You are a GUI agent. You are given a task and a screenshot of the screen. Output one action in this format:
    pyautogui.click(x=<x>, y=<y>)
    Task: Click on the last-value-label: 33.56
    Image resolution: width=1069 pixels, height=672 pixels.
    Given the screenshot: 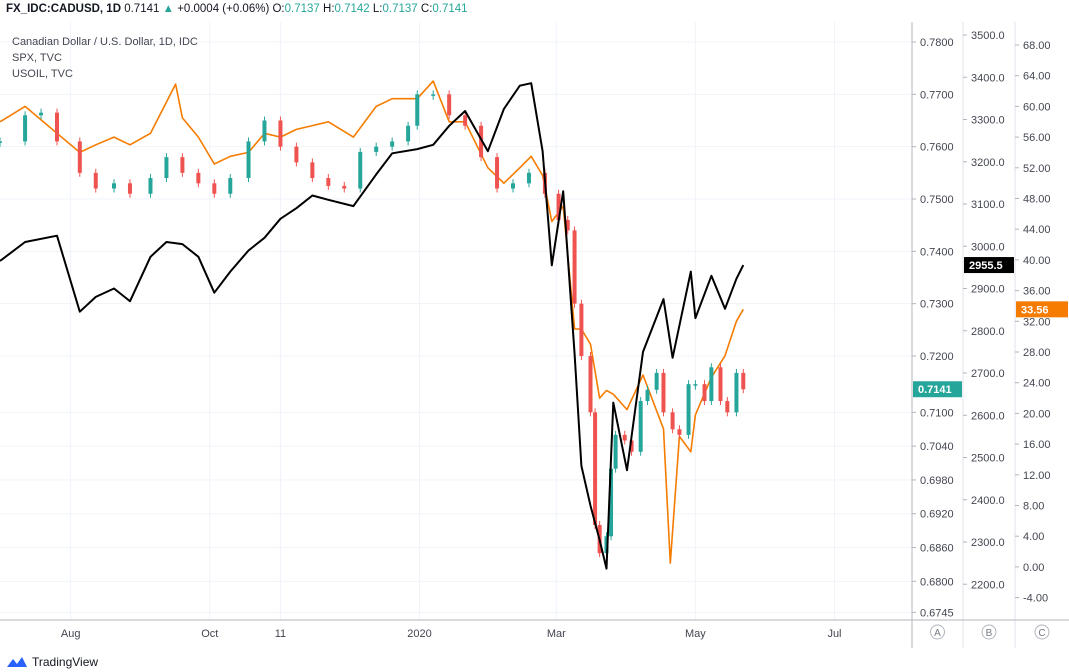 What is the action you would take?
    pyautogui.click(x=1035, y=310)
    